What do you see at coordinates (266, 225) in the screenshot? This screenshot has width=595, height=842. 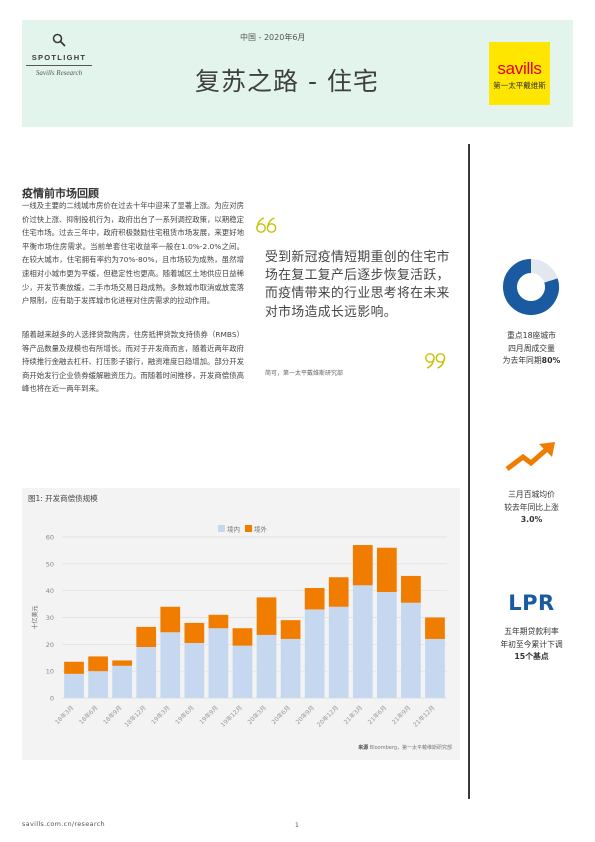 I see `open-quote-icon` at bounding box center [266, 225].